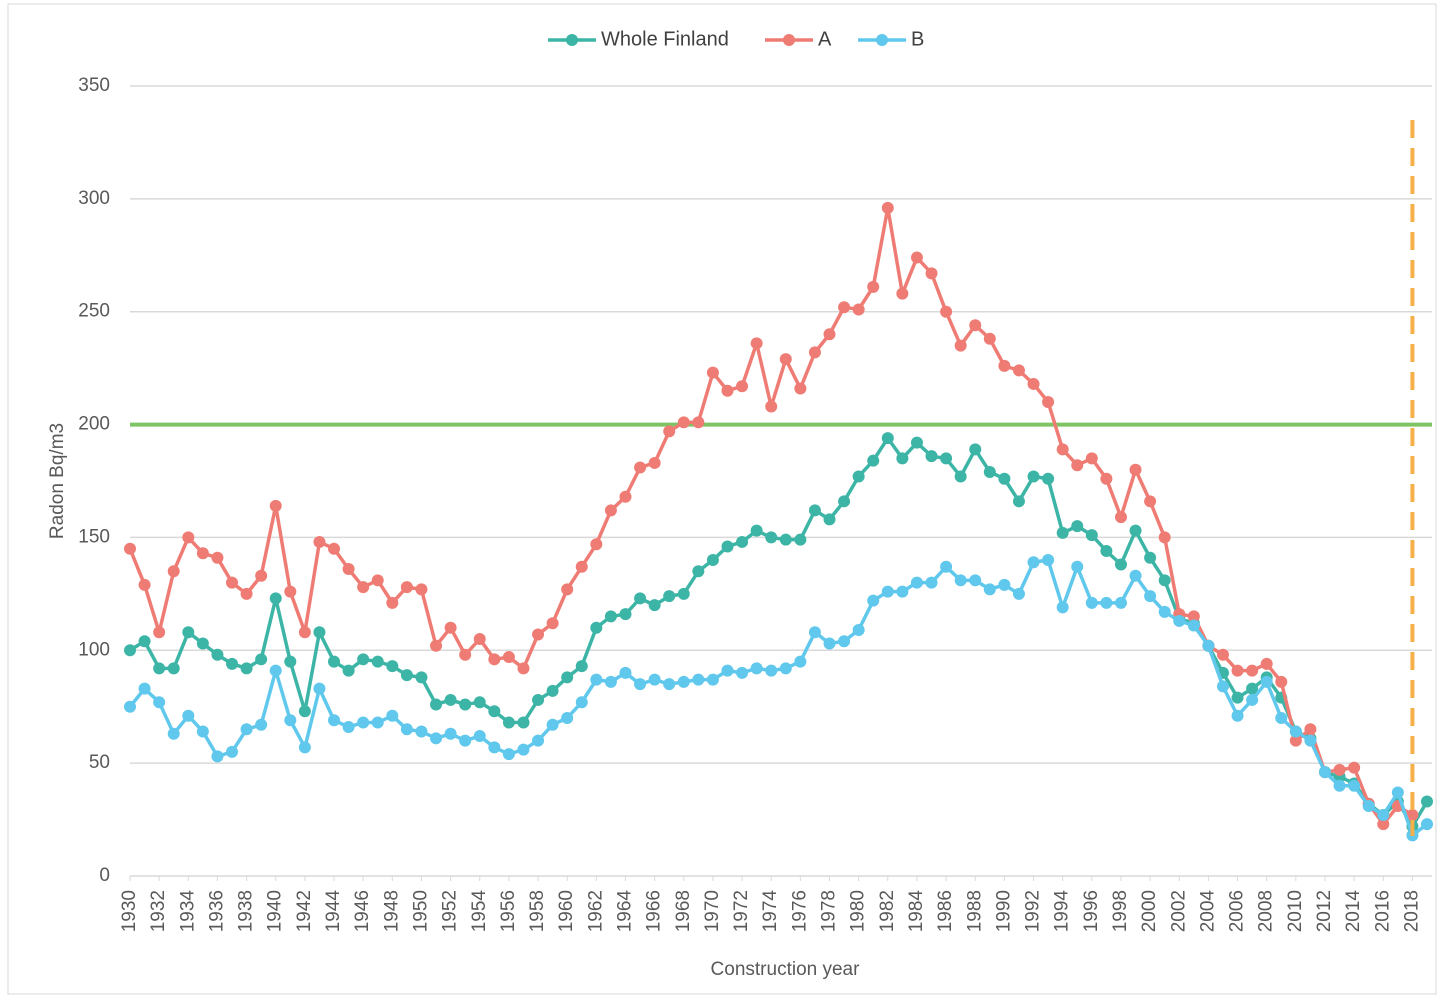 This screenshot has height=998, width=1440. What do you see at coordinates (275, 911) in the screenshot?
I see `x-tick-label: 1940` at bounding box center [275, 911].